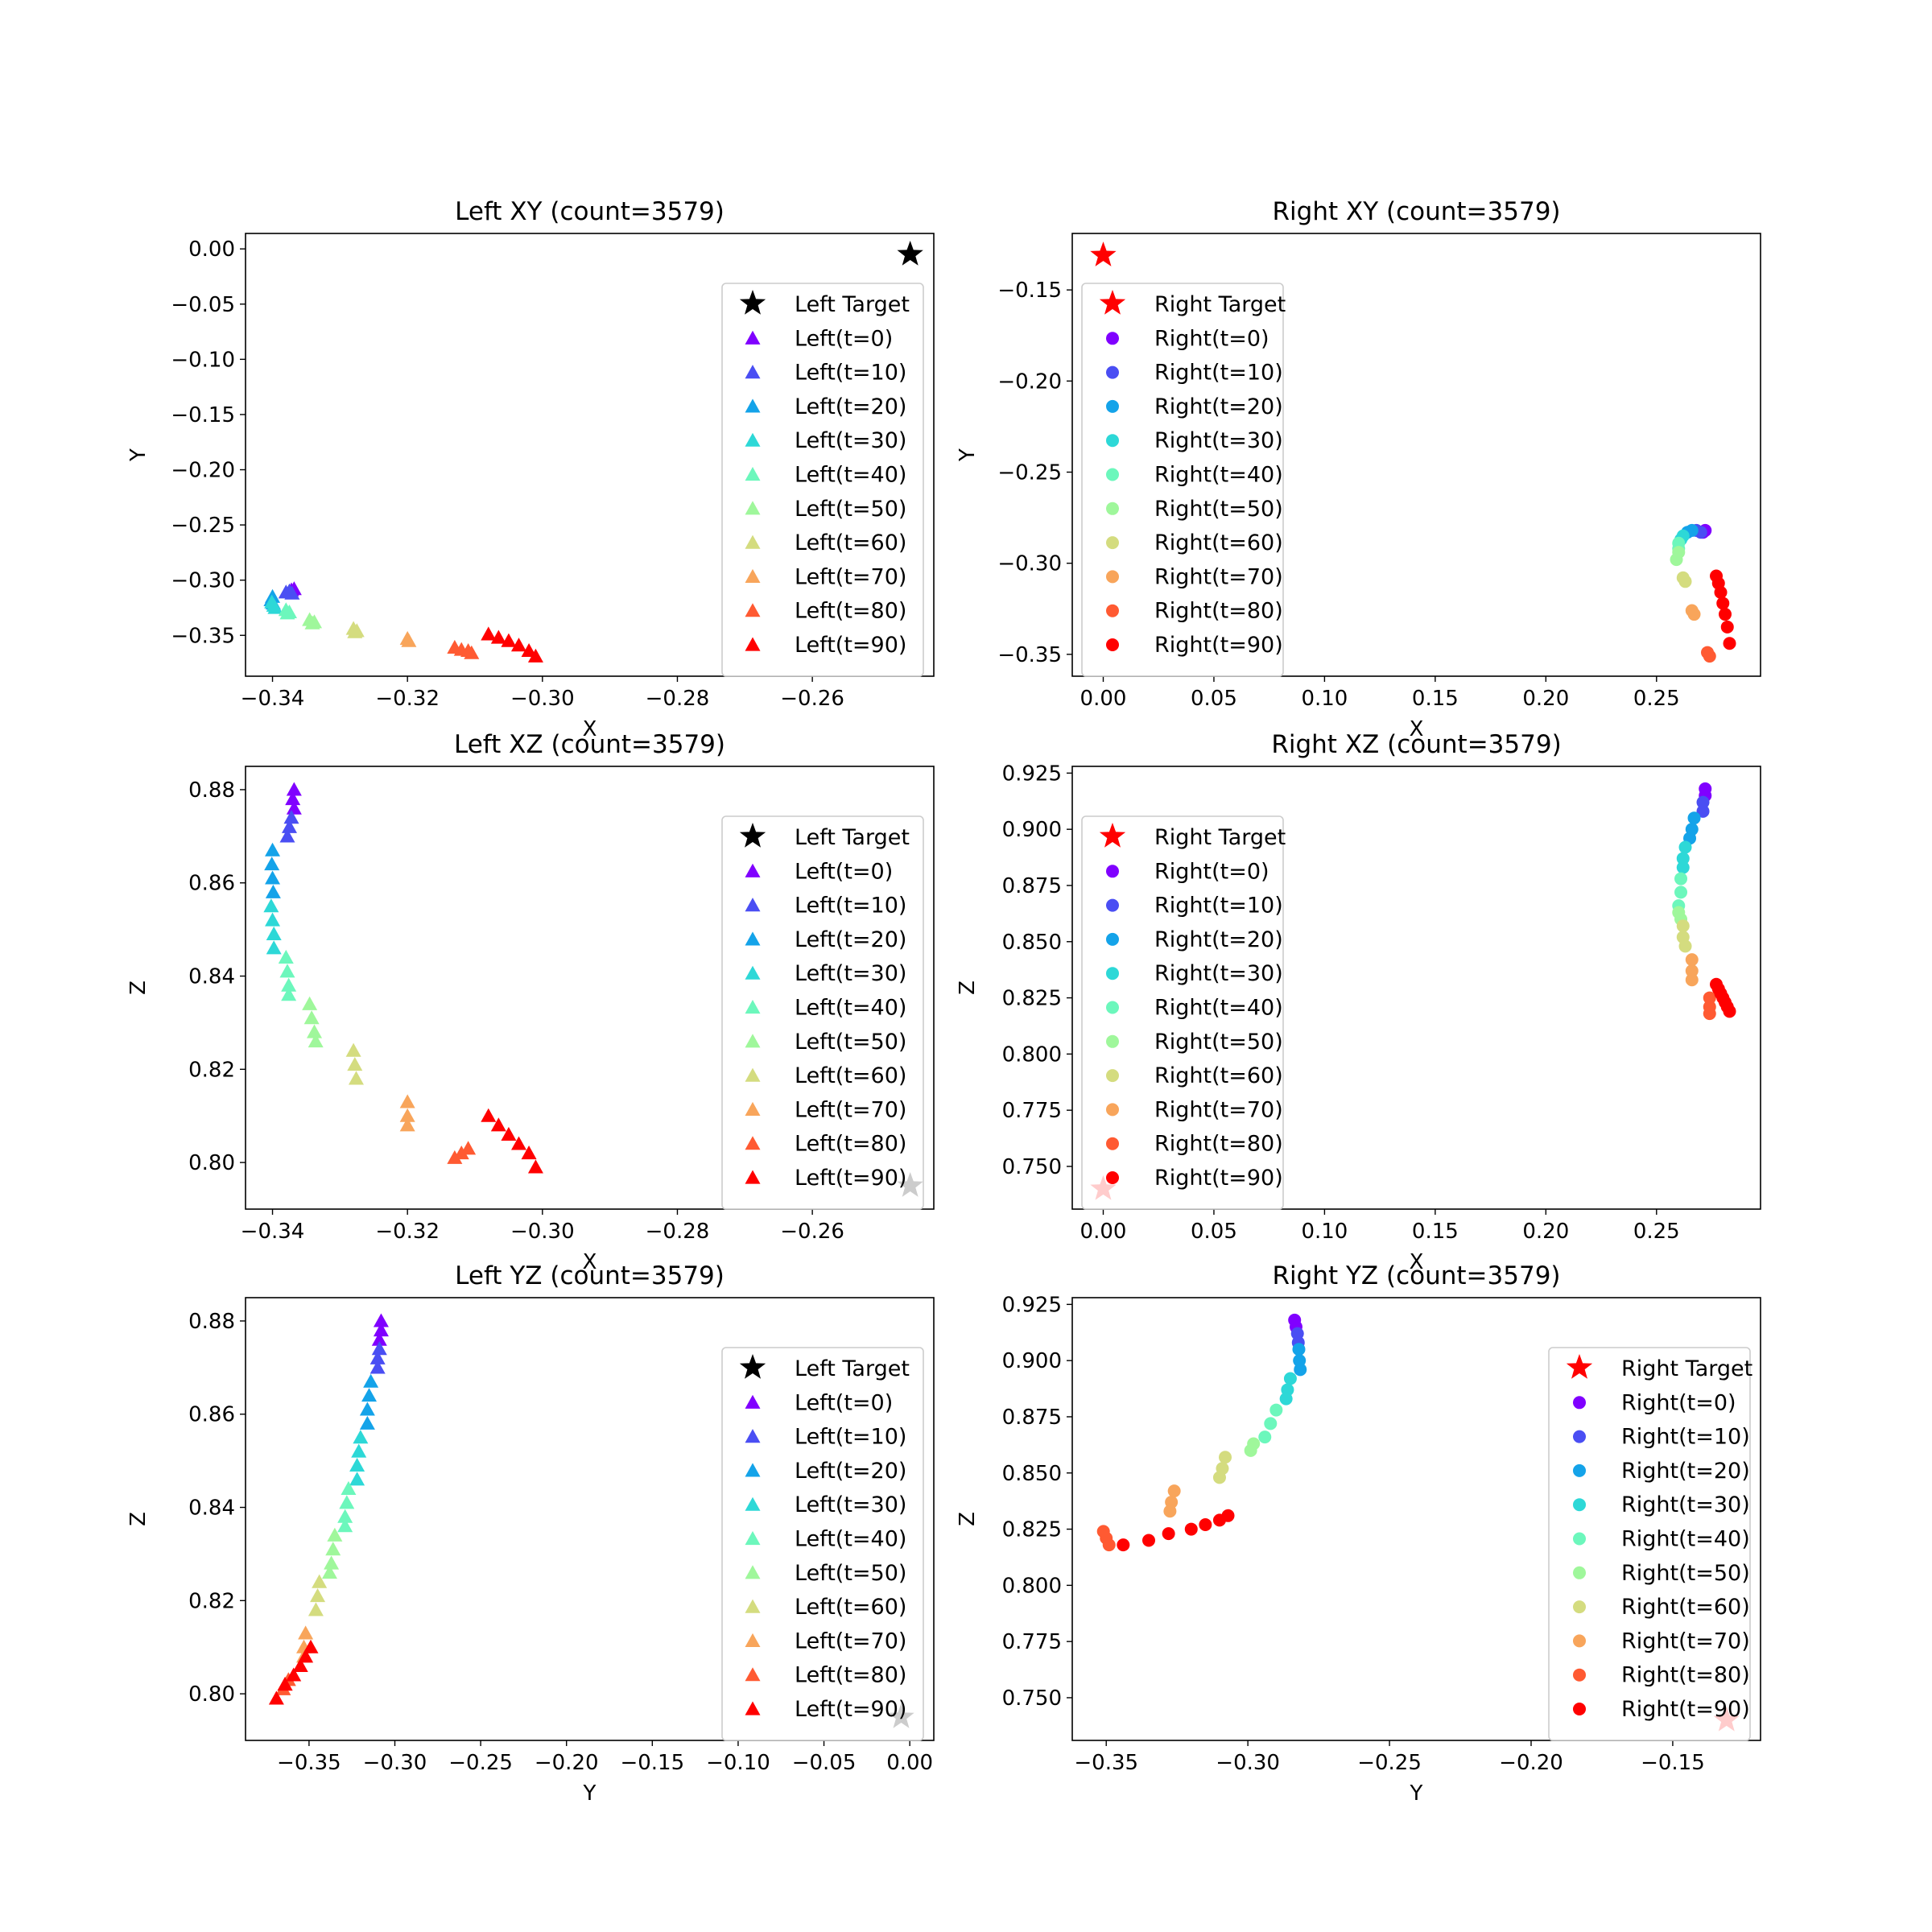  I want to click on y-tick-label: 0.88, so click(211, 1322).